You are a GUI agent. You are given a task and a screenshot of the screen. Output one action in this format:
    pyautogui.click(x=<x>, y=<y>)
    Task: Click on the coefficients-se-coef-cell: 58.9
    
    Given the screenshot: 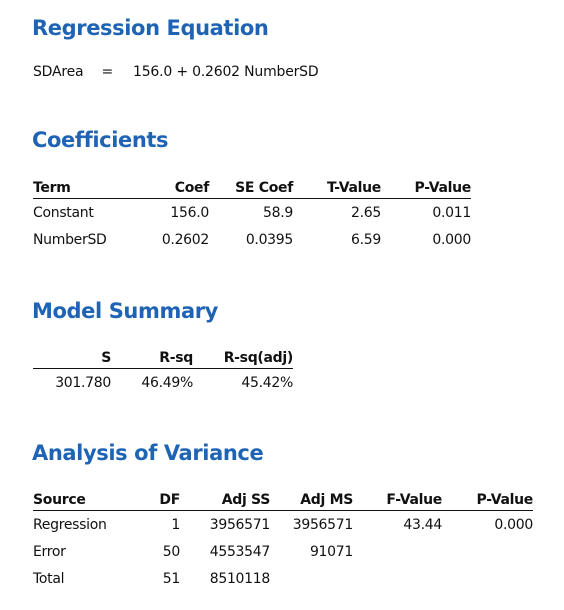 What is the action you would take?
    pyautogui.click(x=278, y=212)
    